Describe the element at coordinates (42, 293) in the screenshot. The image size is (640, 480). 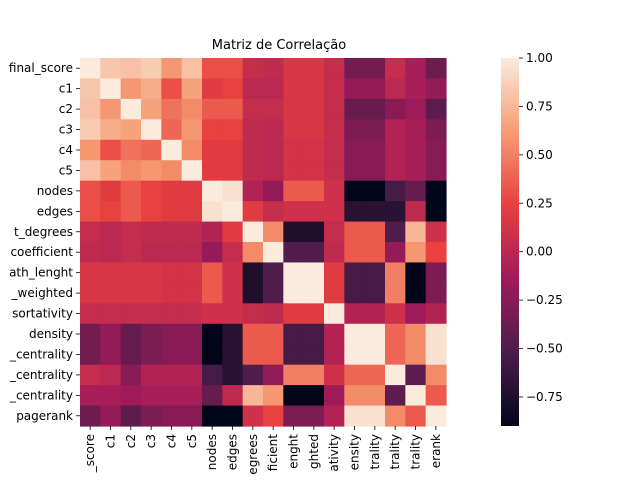
I see `row-tick-label: _weighted` at that location.